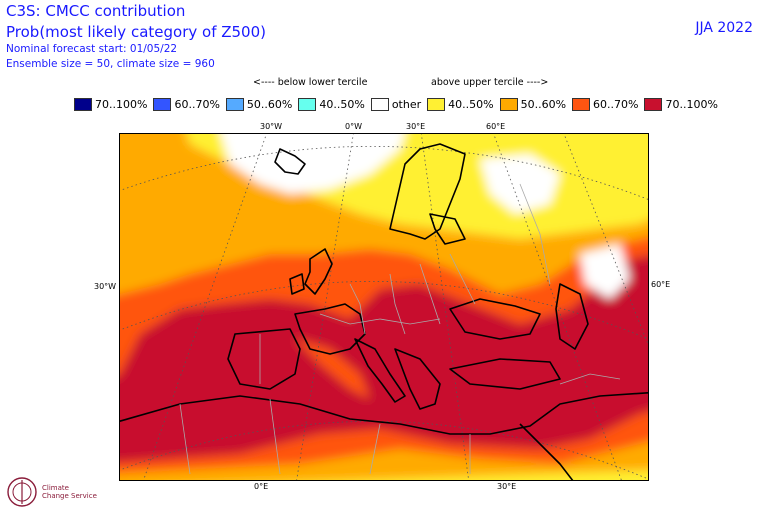  What do you see at coordinates (490, 82) in the screenshot?
I see `above-tercile-label: above upper tercile ---->` at bounding box center [490, 82].